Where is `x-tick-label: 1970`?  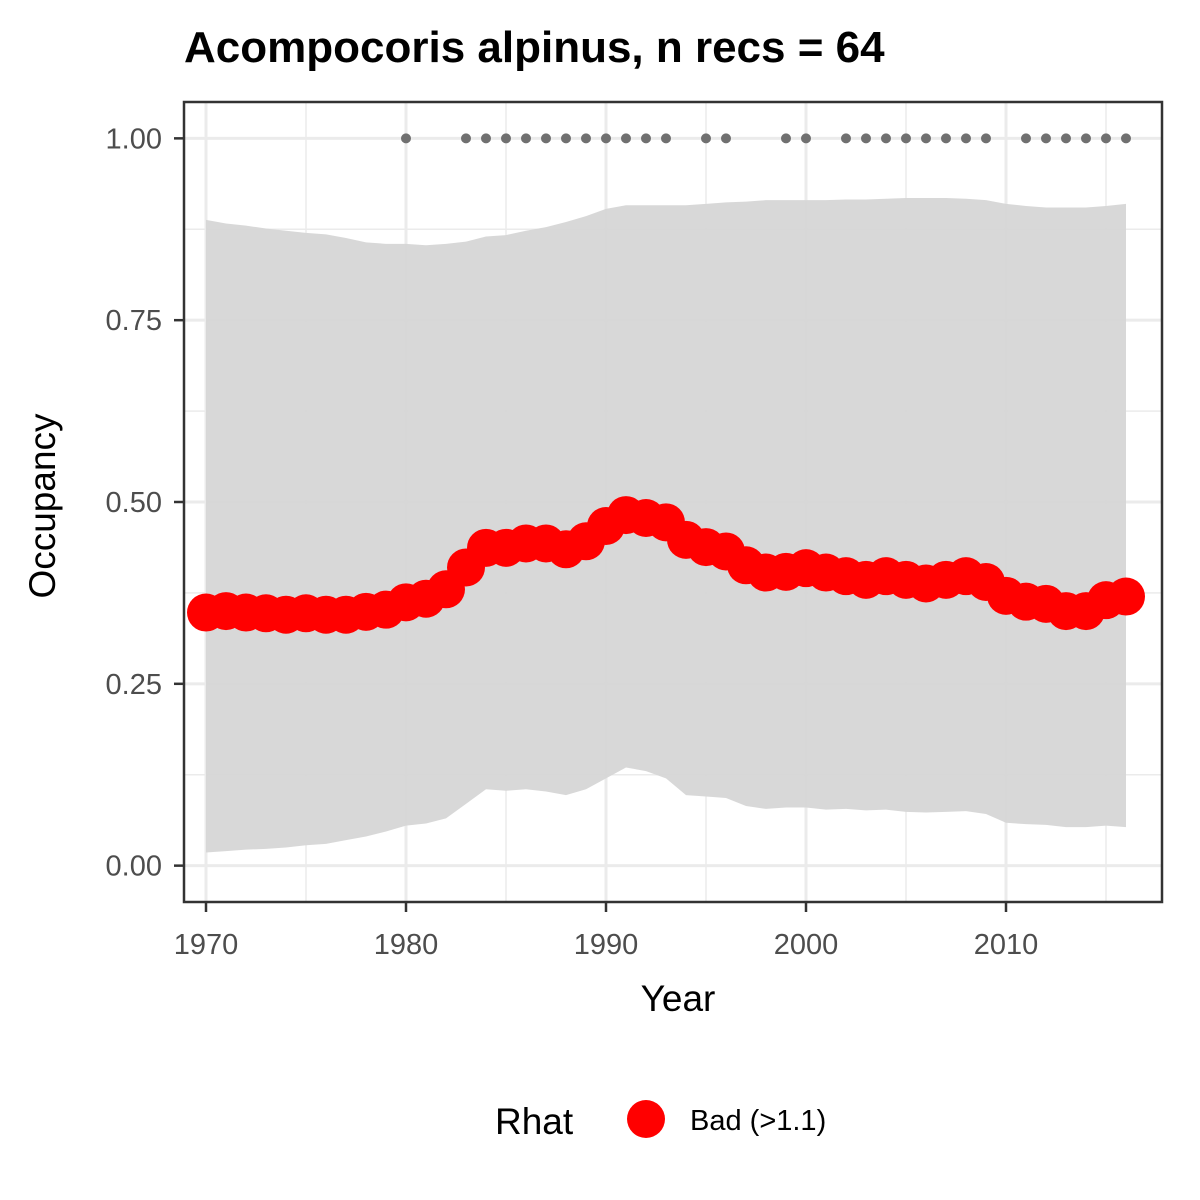 x-tick-label: 1970 is located at coordinates (206, 945).